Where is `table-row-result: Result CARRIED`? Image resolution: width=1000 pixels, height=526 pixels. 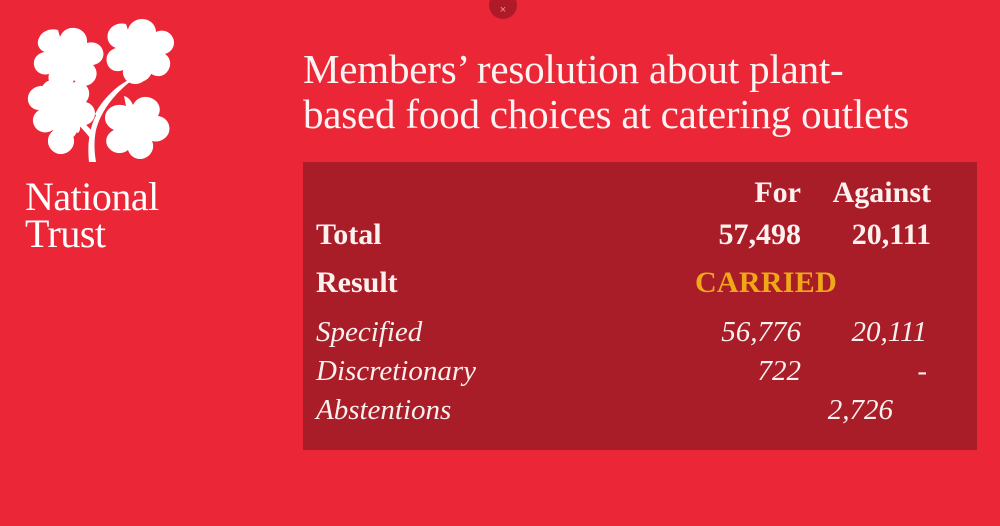 table-row-result: Result CARRIED is located at coordinates (631, 291).